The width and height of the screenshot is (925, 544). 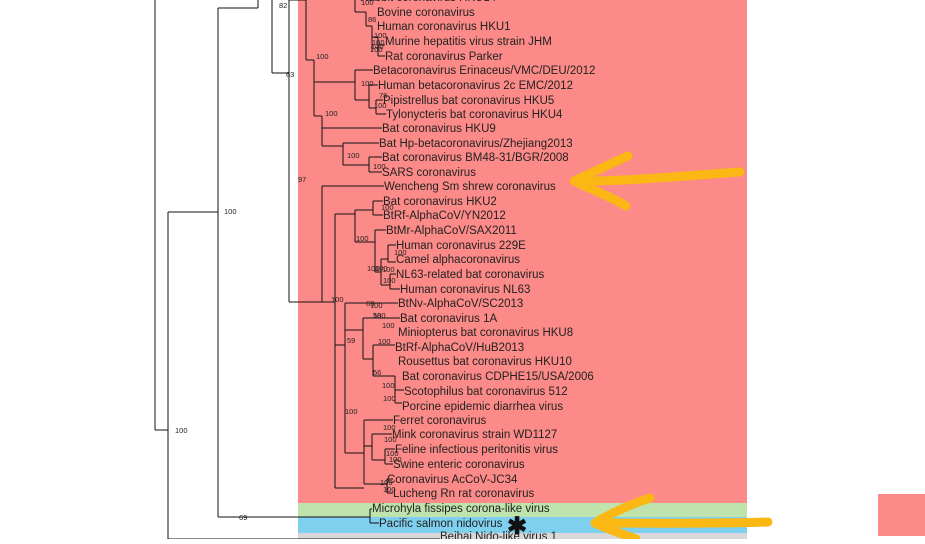 I want to click on taxon-label: Bovine coronavirus, so click(x=426, y=13).